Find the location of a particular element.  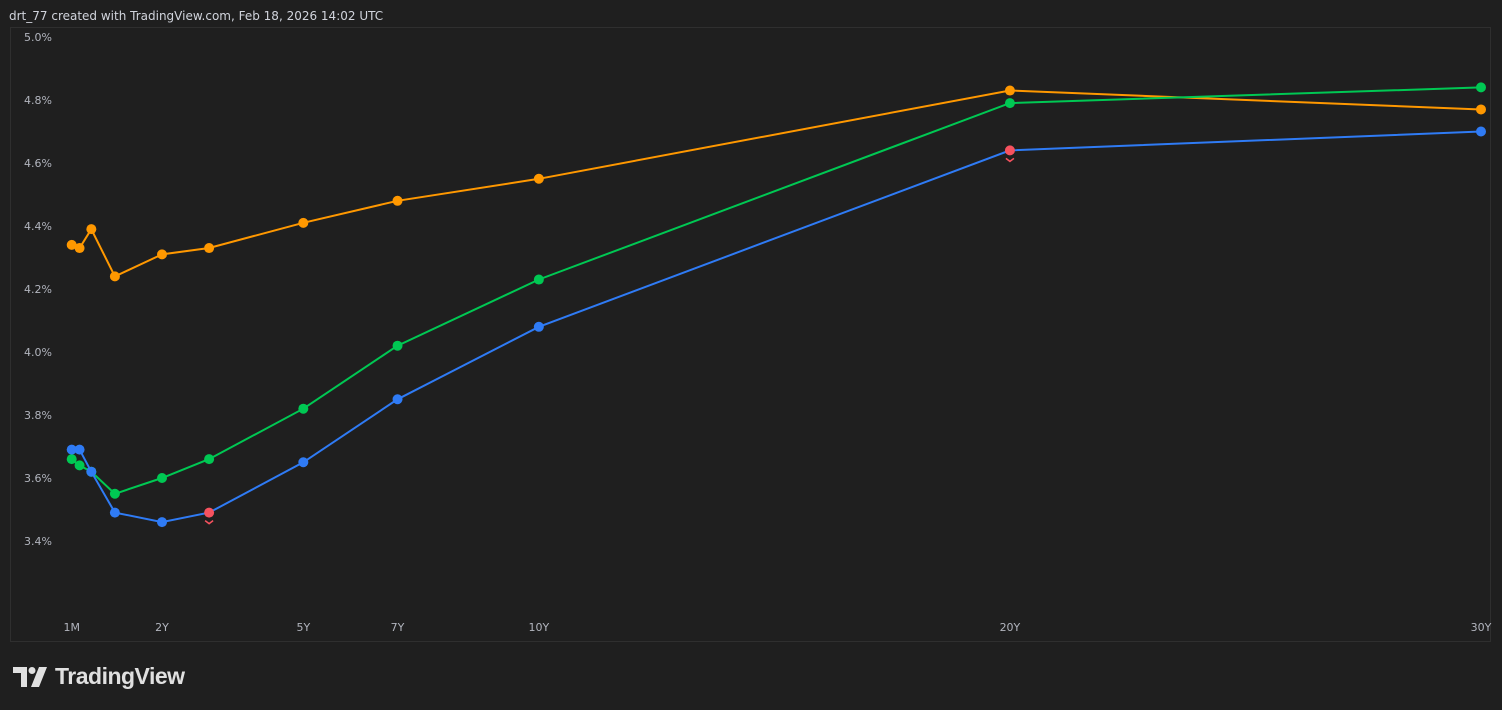

y-tick-label: 4.0% is located at coordinates (38, 352).